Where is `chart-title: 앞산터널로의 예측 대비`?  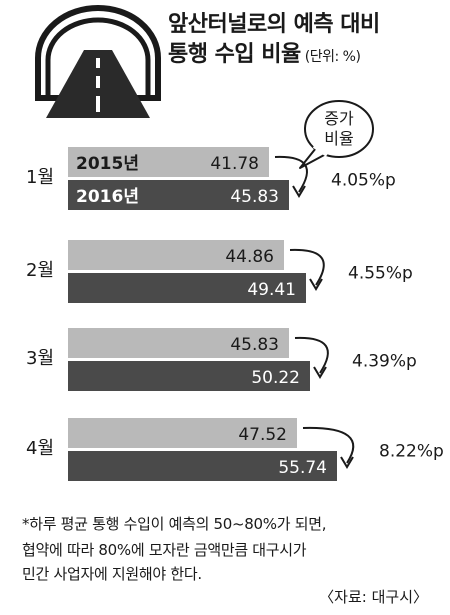 chart-title: 앞산터널로의 예측 대비 is located at coordinates (274, 25).